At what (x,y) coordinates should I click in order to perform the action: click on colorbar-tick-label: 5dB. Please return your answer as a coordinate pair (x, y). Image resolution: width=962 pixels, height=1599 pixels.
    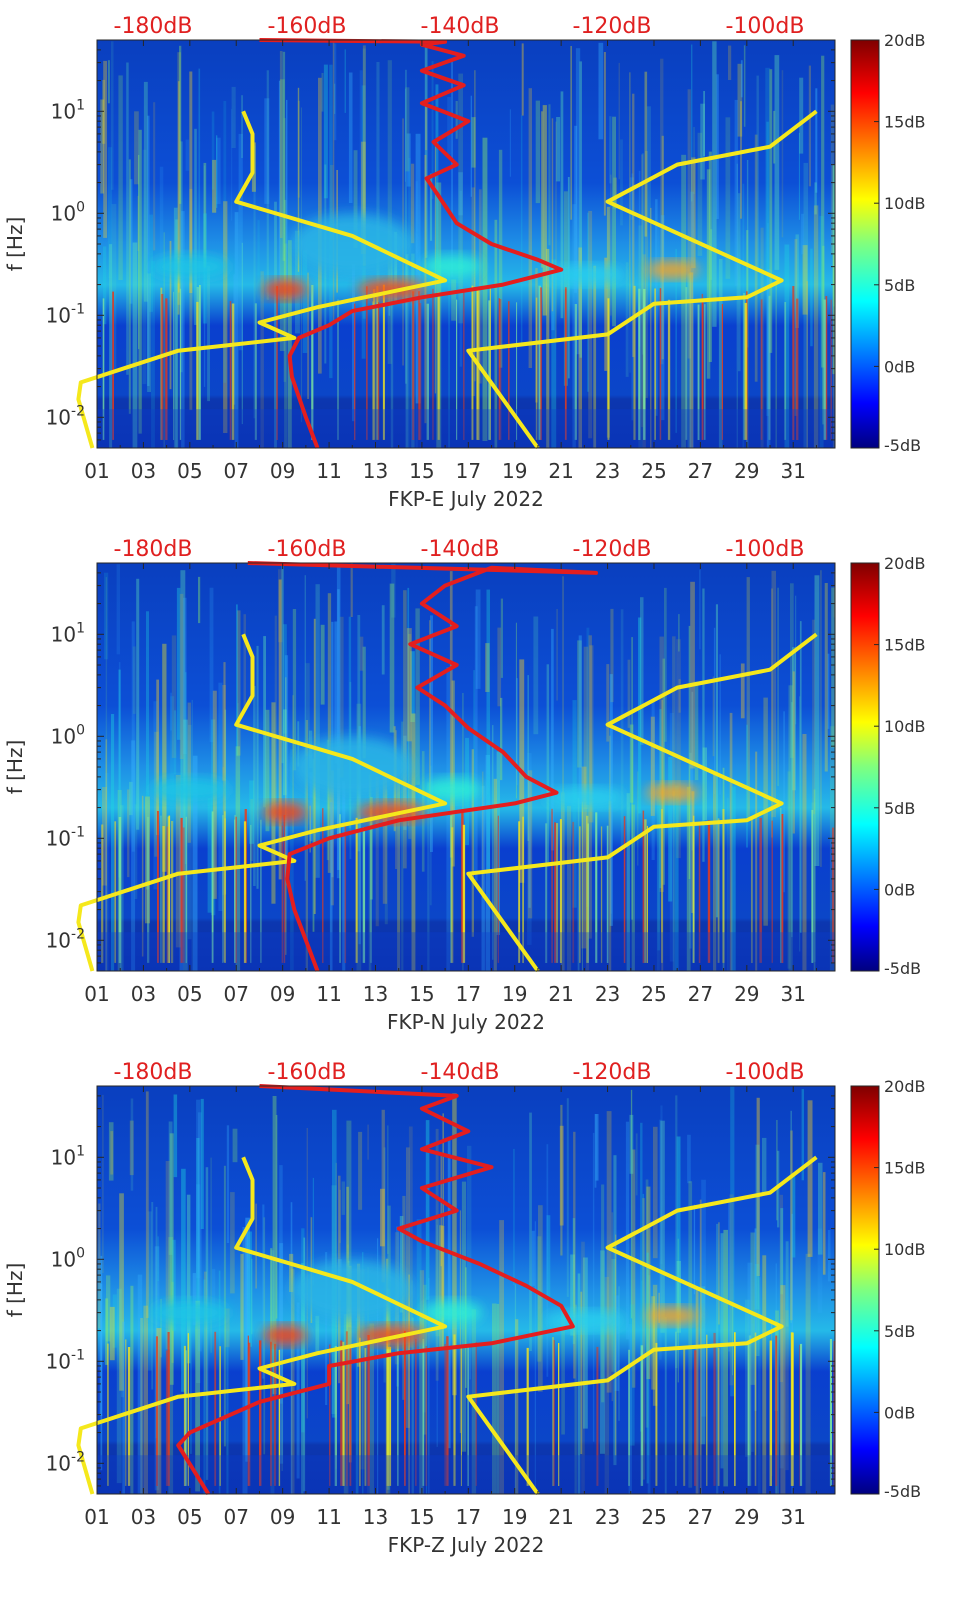
    Looking at the image, I should click on (899, 285).